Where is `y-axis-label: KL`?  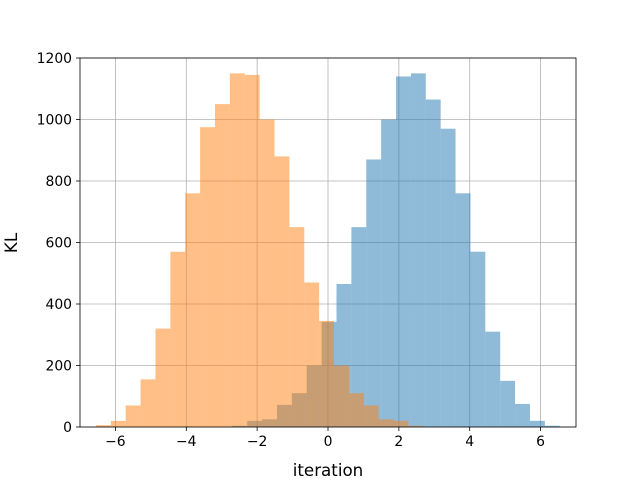
y-axis-label: KL is located at coordinates (11, 242).